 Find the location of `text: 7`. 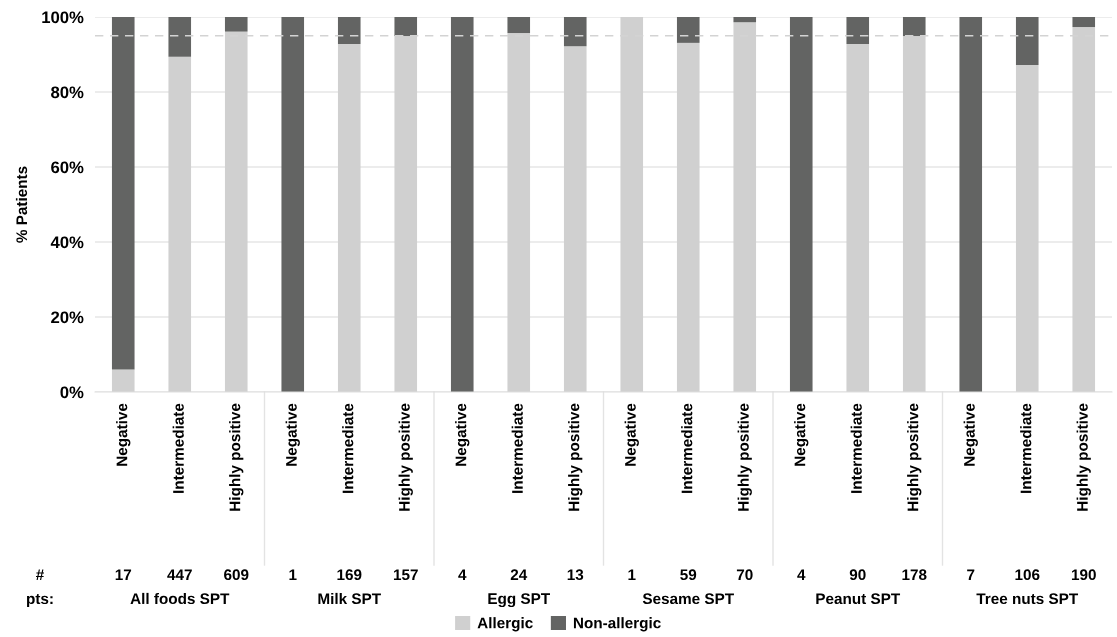

text: 7 is located at coordinates (971, 574).